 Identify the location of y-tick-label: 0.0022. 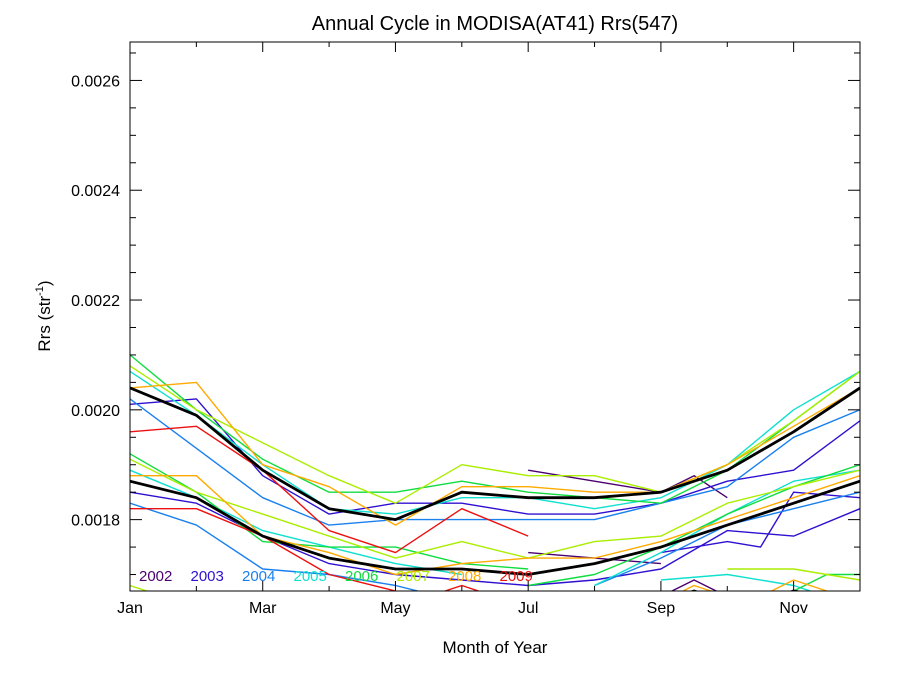
(95, 301).